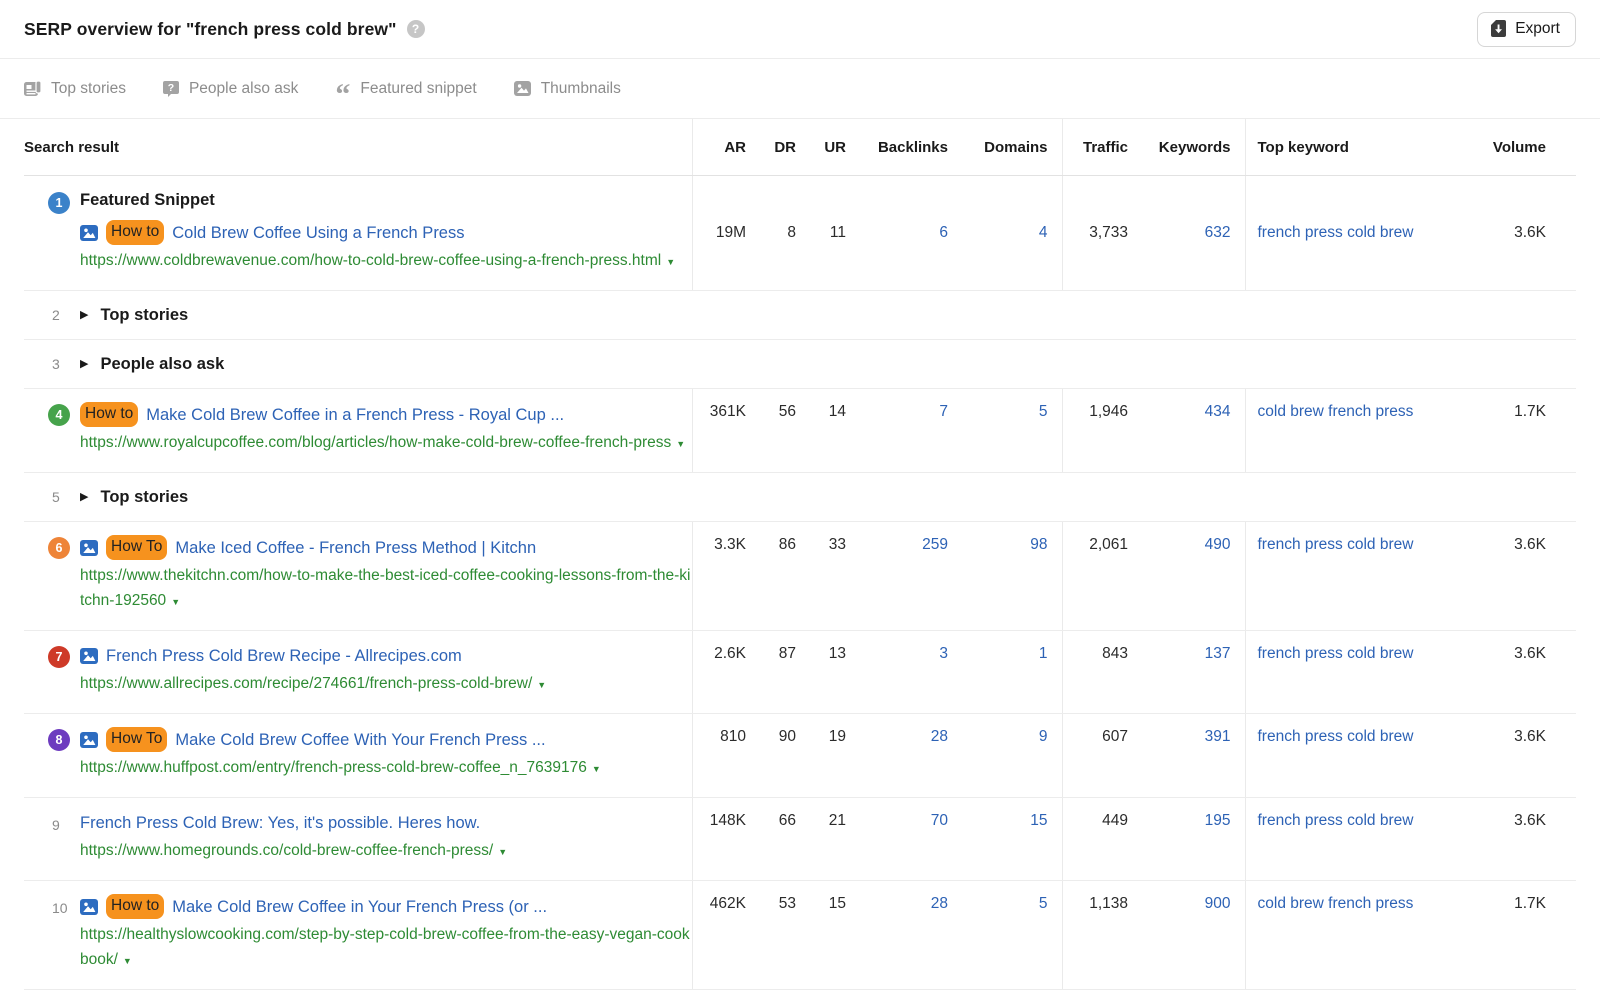 The image size is (1600, 1008). Describe the element at coordinates (59, 657) in the screenshot. I see `position-badge: 7` at that location.